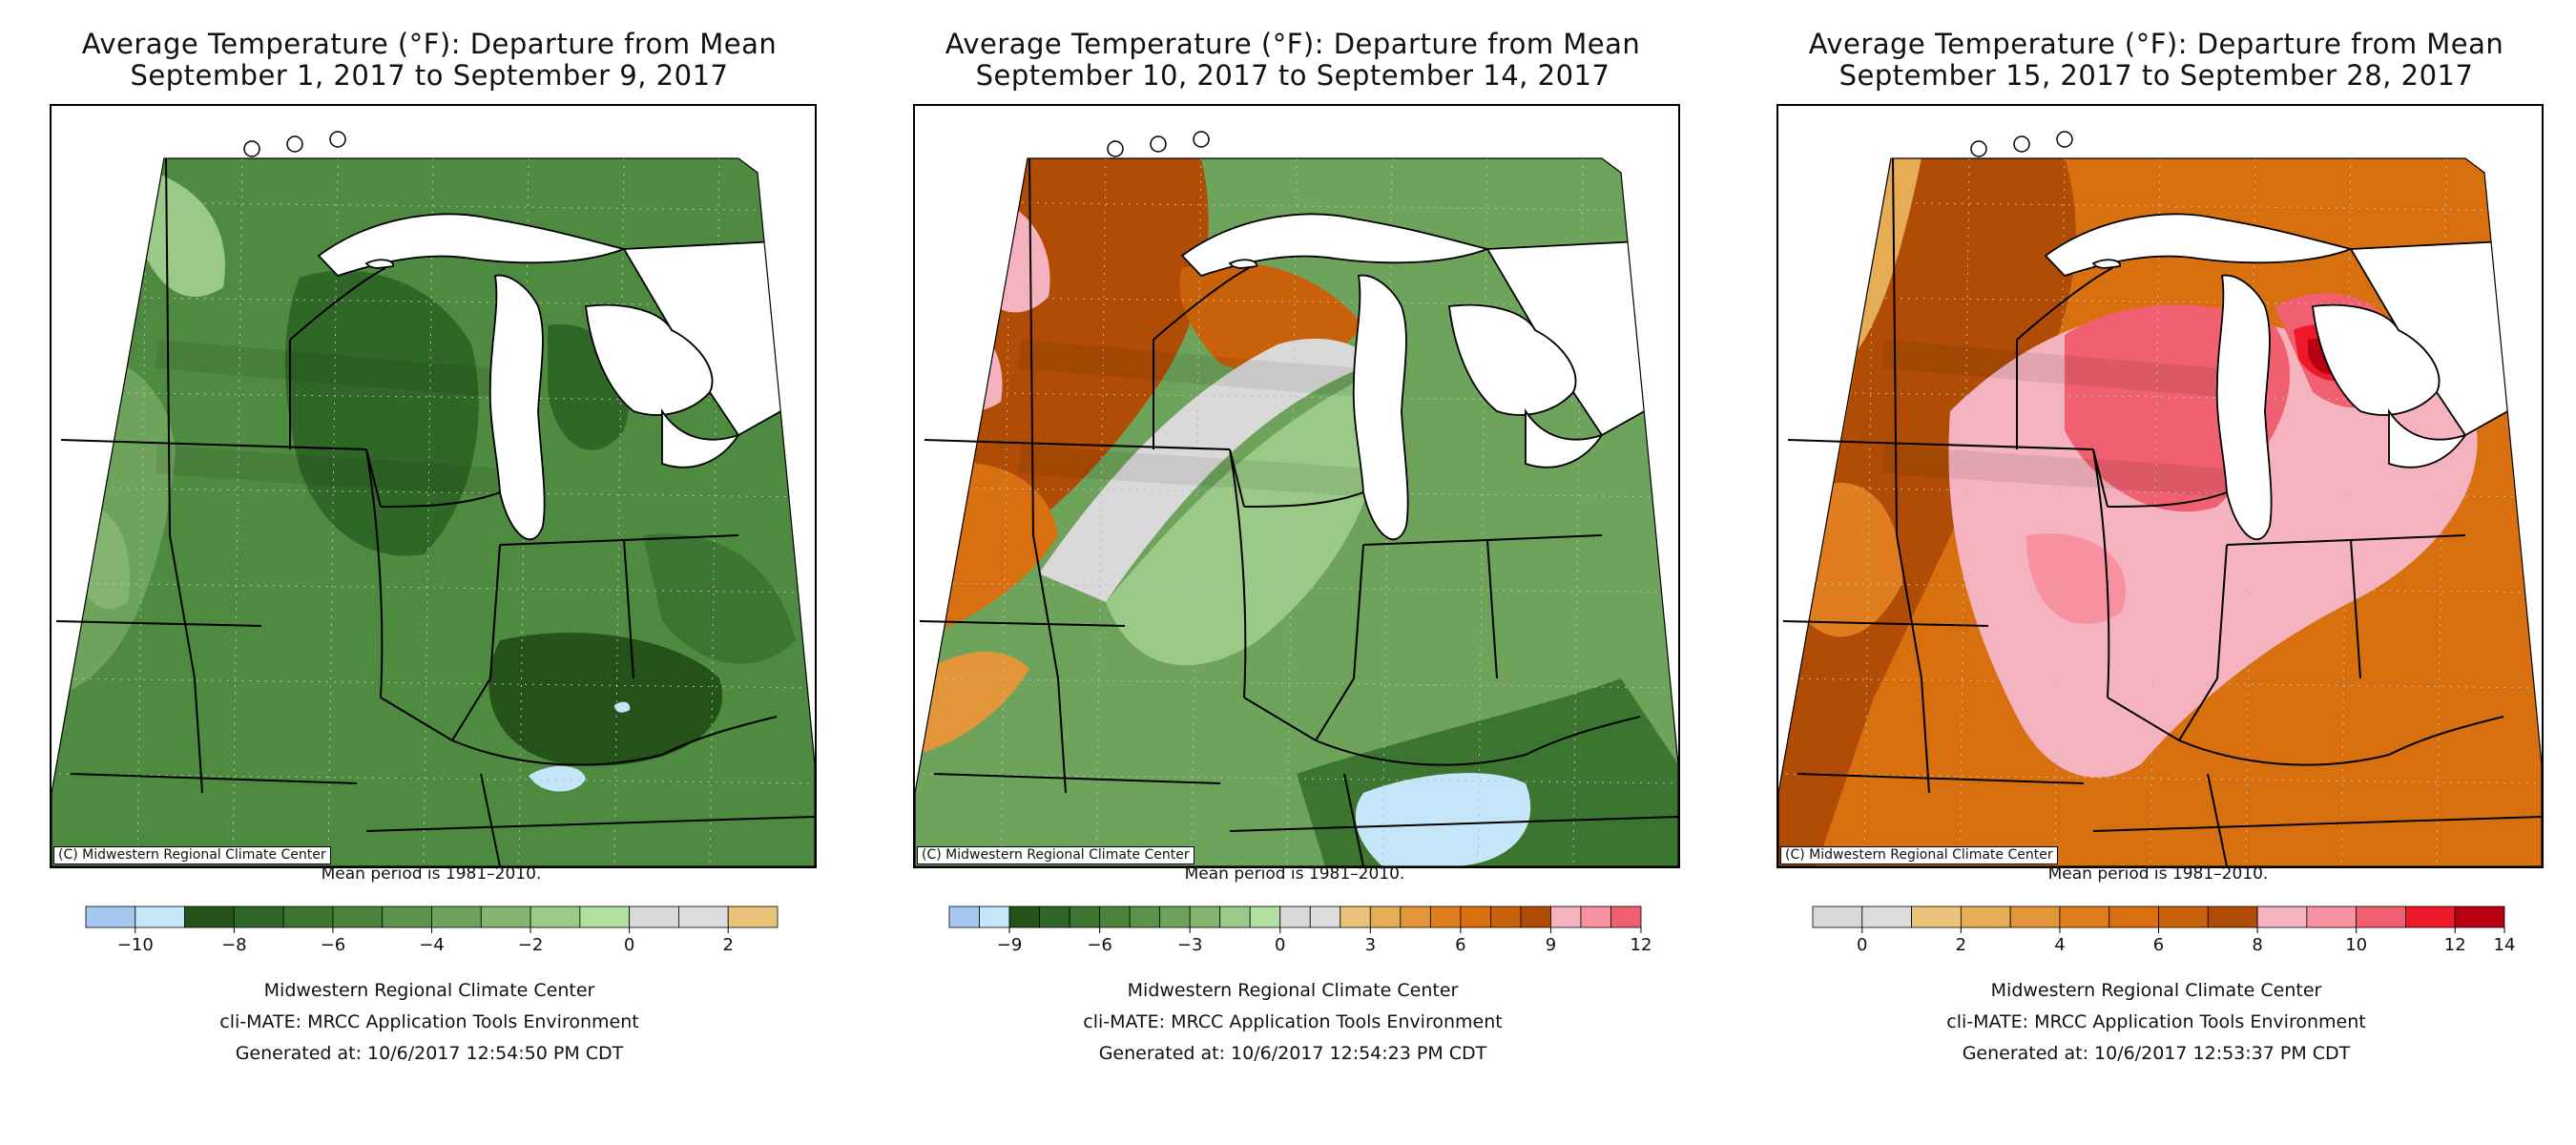 The width and height of the screenshot is (2576, 1145). I want to click on legend-tick-label: 9, so click(1551, 945).